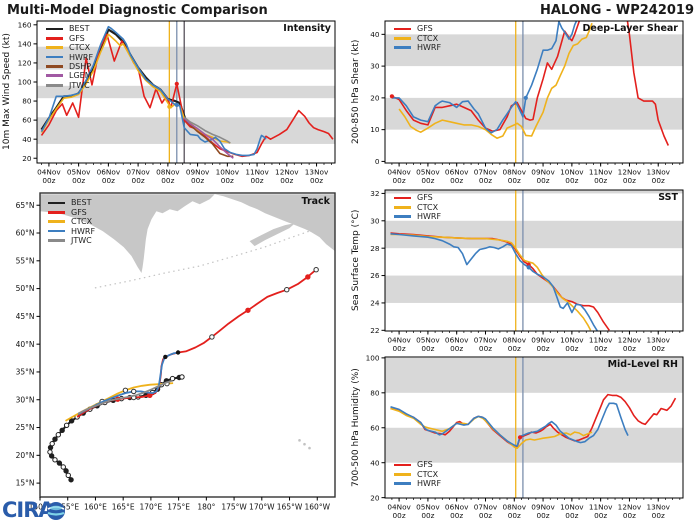  I want to click on x-tick-label: 04Nov, so click(49, 172).